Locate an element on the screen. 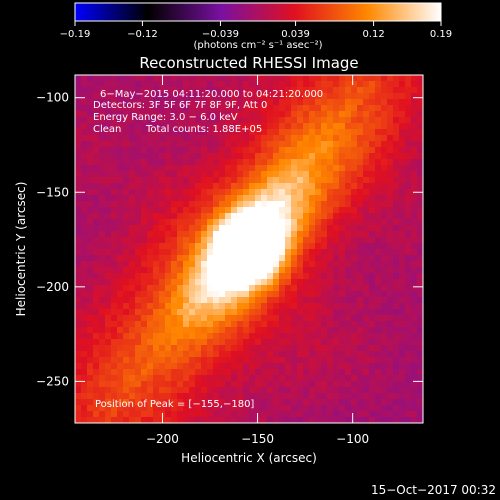  x-axis-label: Heliocentric X (arcsec) is located at coordinates (249, 458).